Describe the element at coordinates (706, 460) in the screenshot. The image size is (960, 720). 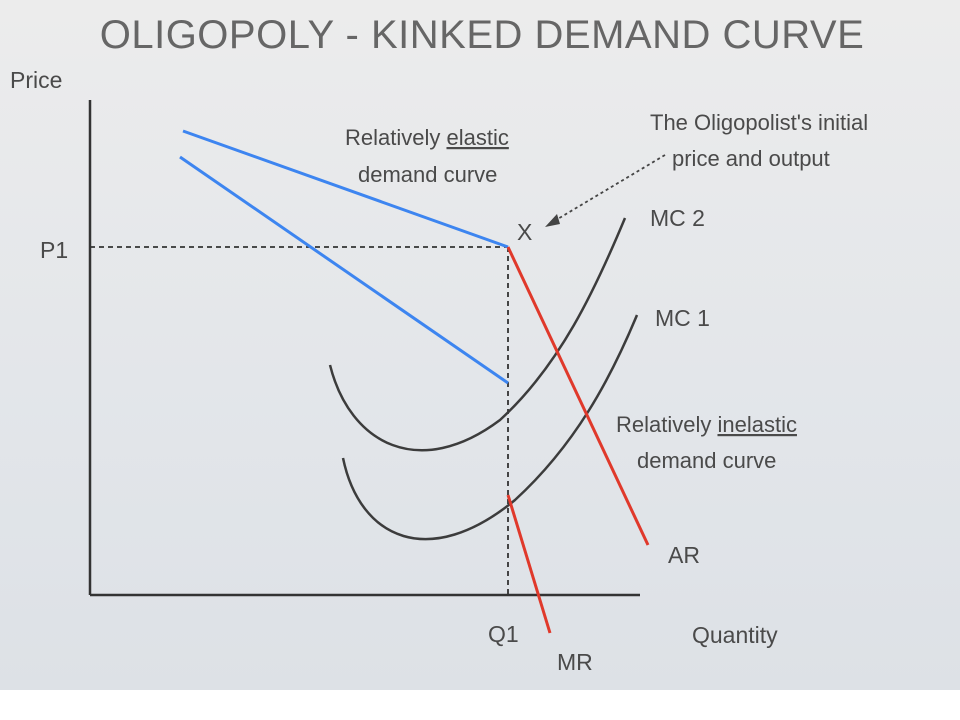
I see `inelastic-annotation-line2: demand curve` at that location.